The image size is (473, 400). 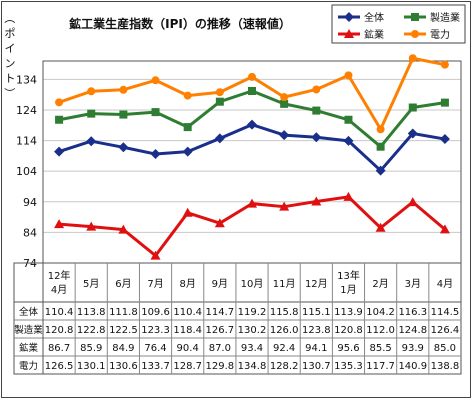 What do you see at coordinates (123, 330) in the screenshot?
I see `table-cell: 122.5` at bounding box center [123, 330].